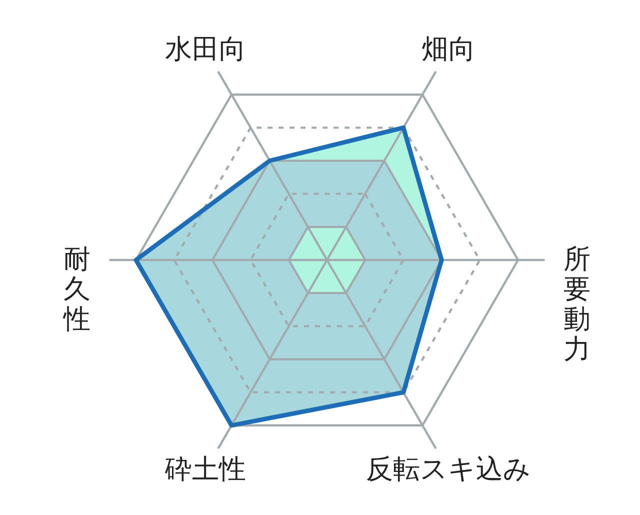  What do you see at coordinates (448, 470) in the screenshot?
I see `spoke-label: 反転スキ込み` at bounding box center [448, 470].